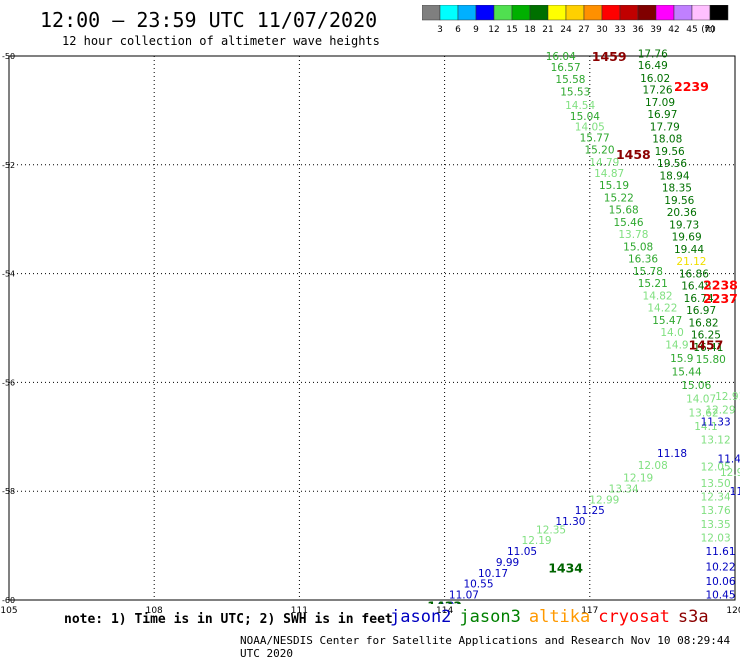 The width and height of the screenshot is (740, 660). What do you see at coordinates (464, 596) in the screenshot?
I see `swh-label: 11.07` at bounding box center [464, 596].